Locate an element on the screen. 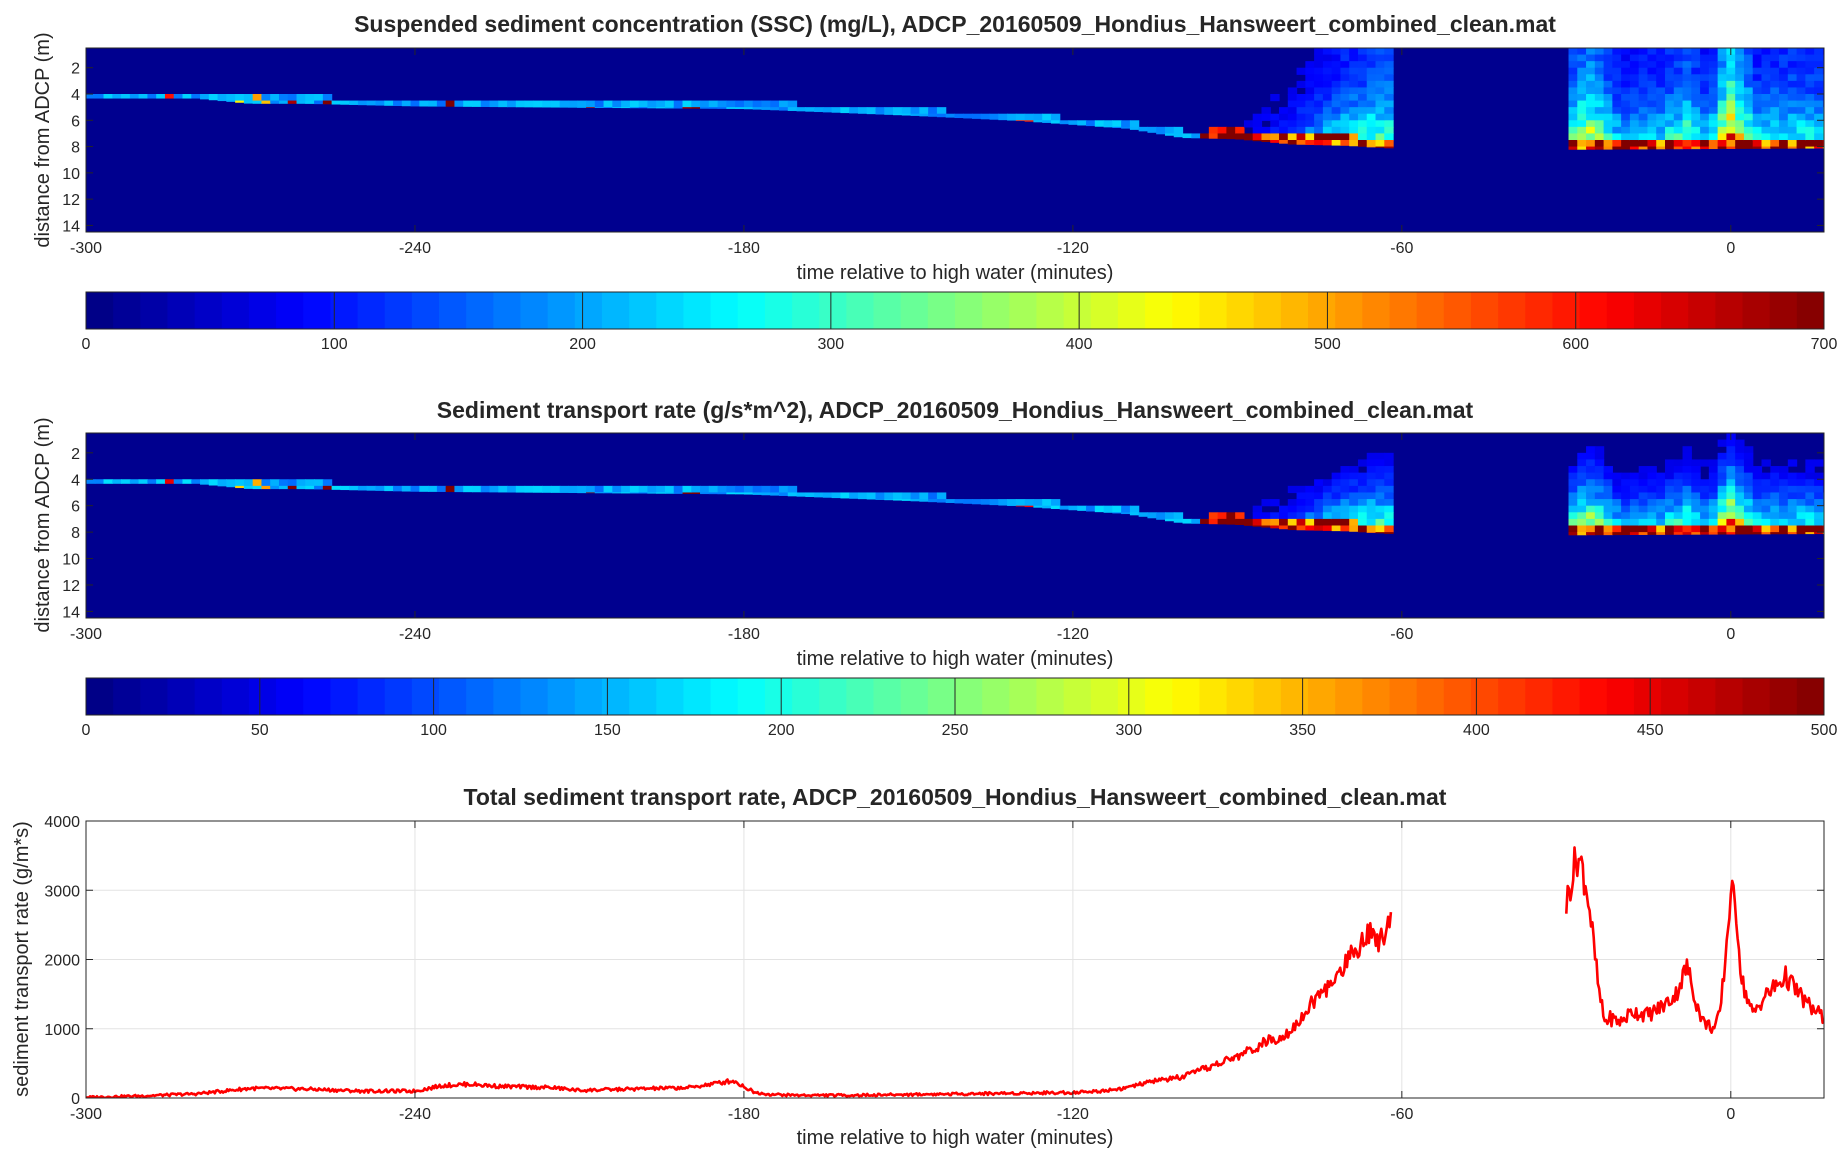  y-tick-label: 0 is located at coordinates (75, 1099).